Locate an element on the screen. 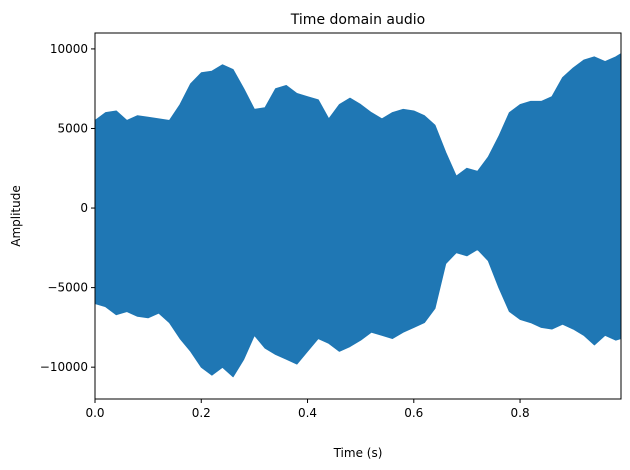 This screenshot has height=470, width=630. x-tick-label: 0.6 is located at coordinates (413, 413).